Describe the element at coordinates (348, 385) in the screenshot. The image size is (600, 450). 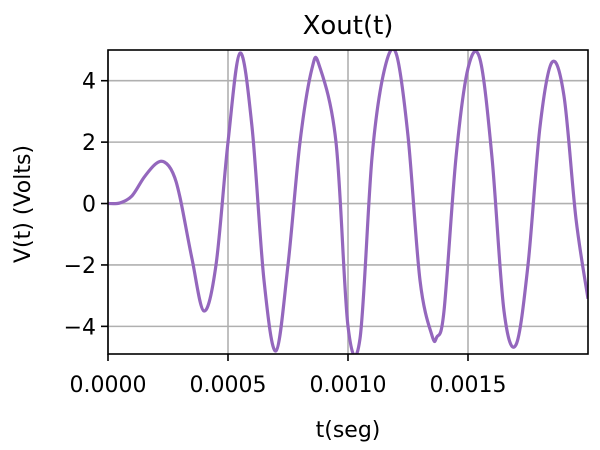
I see `x-tick-label: 0.0010` at that location.